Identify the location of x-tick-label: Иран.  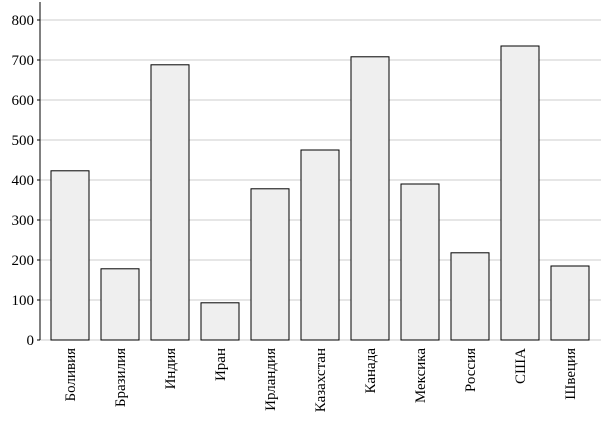
(221, 364).